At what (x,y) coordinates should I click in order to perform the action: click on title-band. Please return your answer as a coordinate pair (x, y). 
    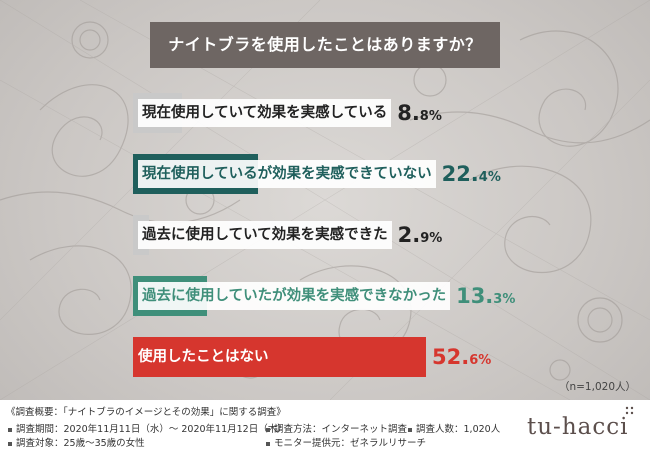
    Looking at the image, I should click on (325, 45).